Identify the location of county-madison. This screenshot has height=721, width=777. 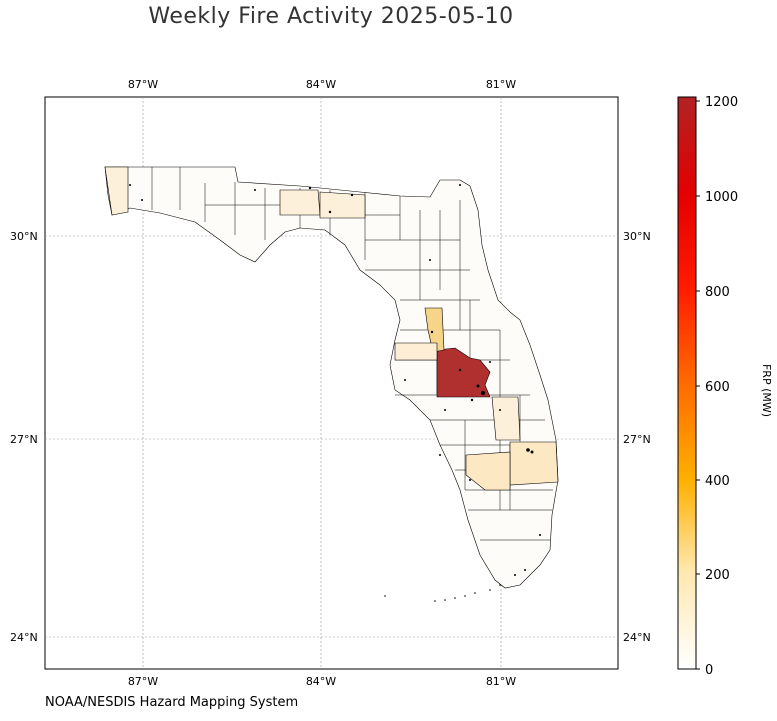
(342, 205).